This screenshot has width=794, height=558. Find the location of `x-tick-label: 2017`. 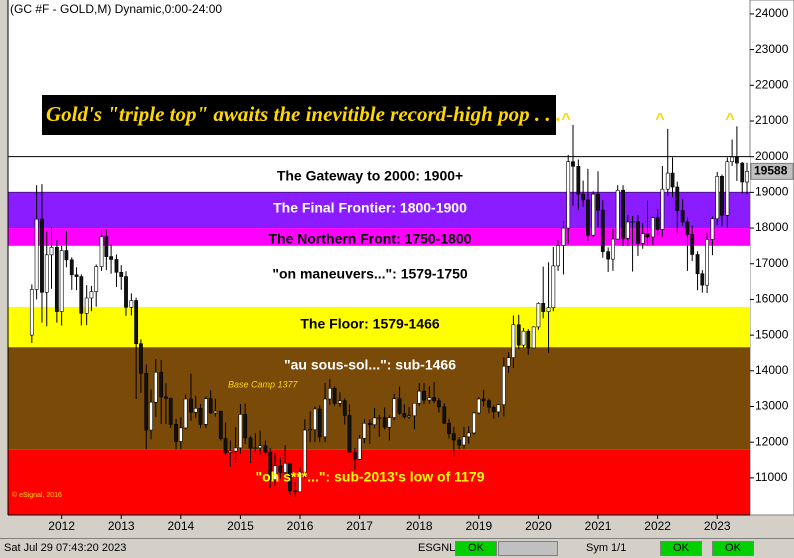

x-tick-label: 2017 is located at coordinates (359, 526).